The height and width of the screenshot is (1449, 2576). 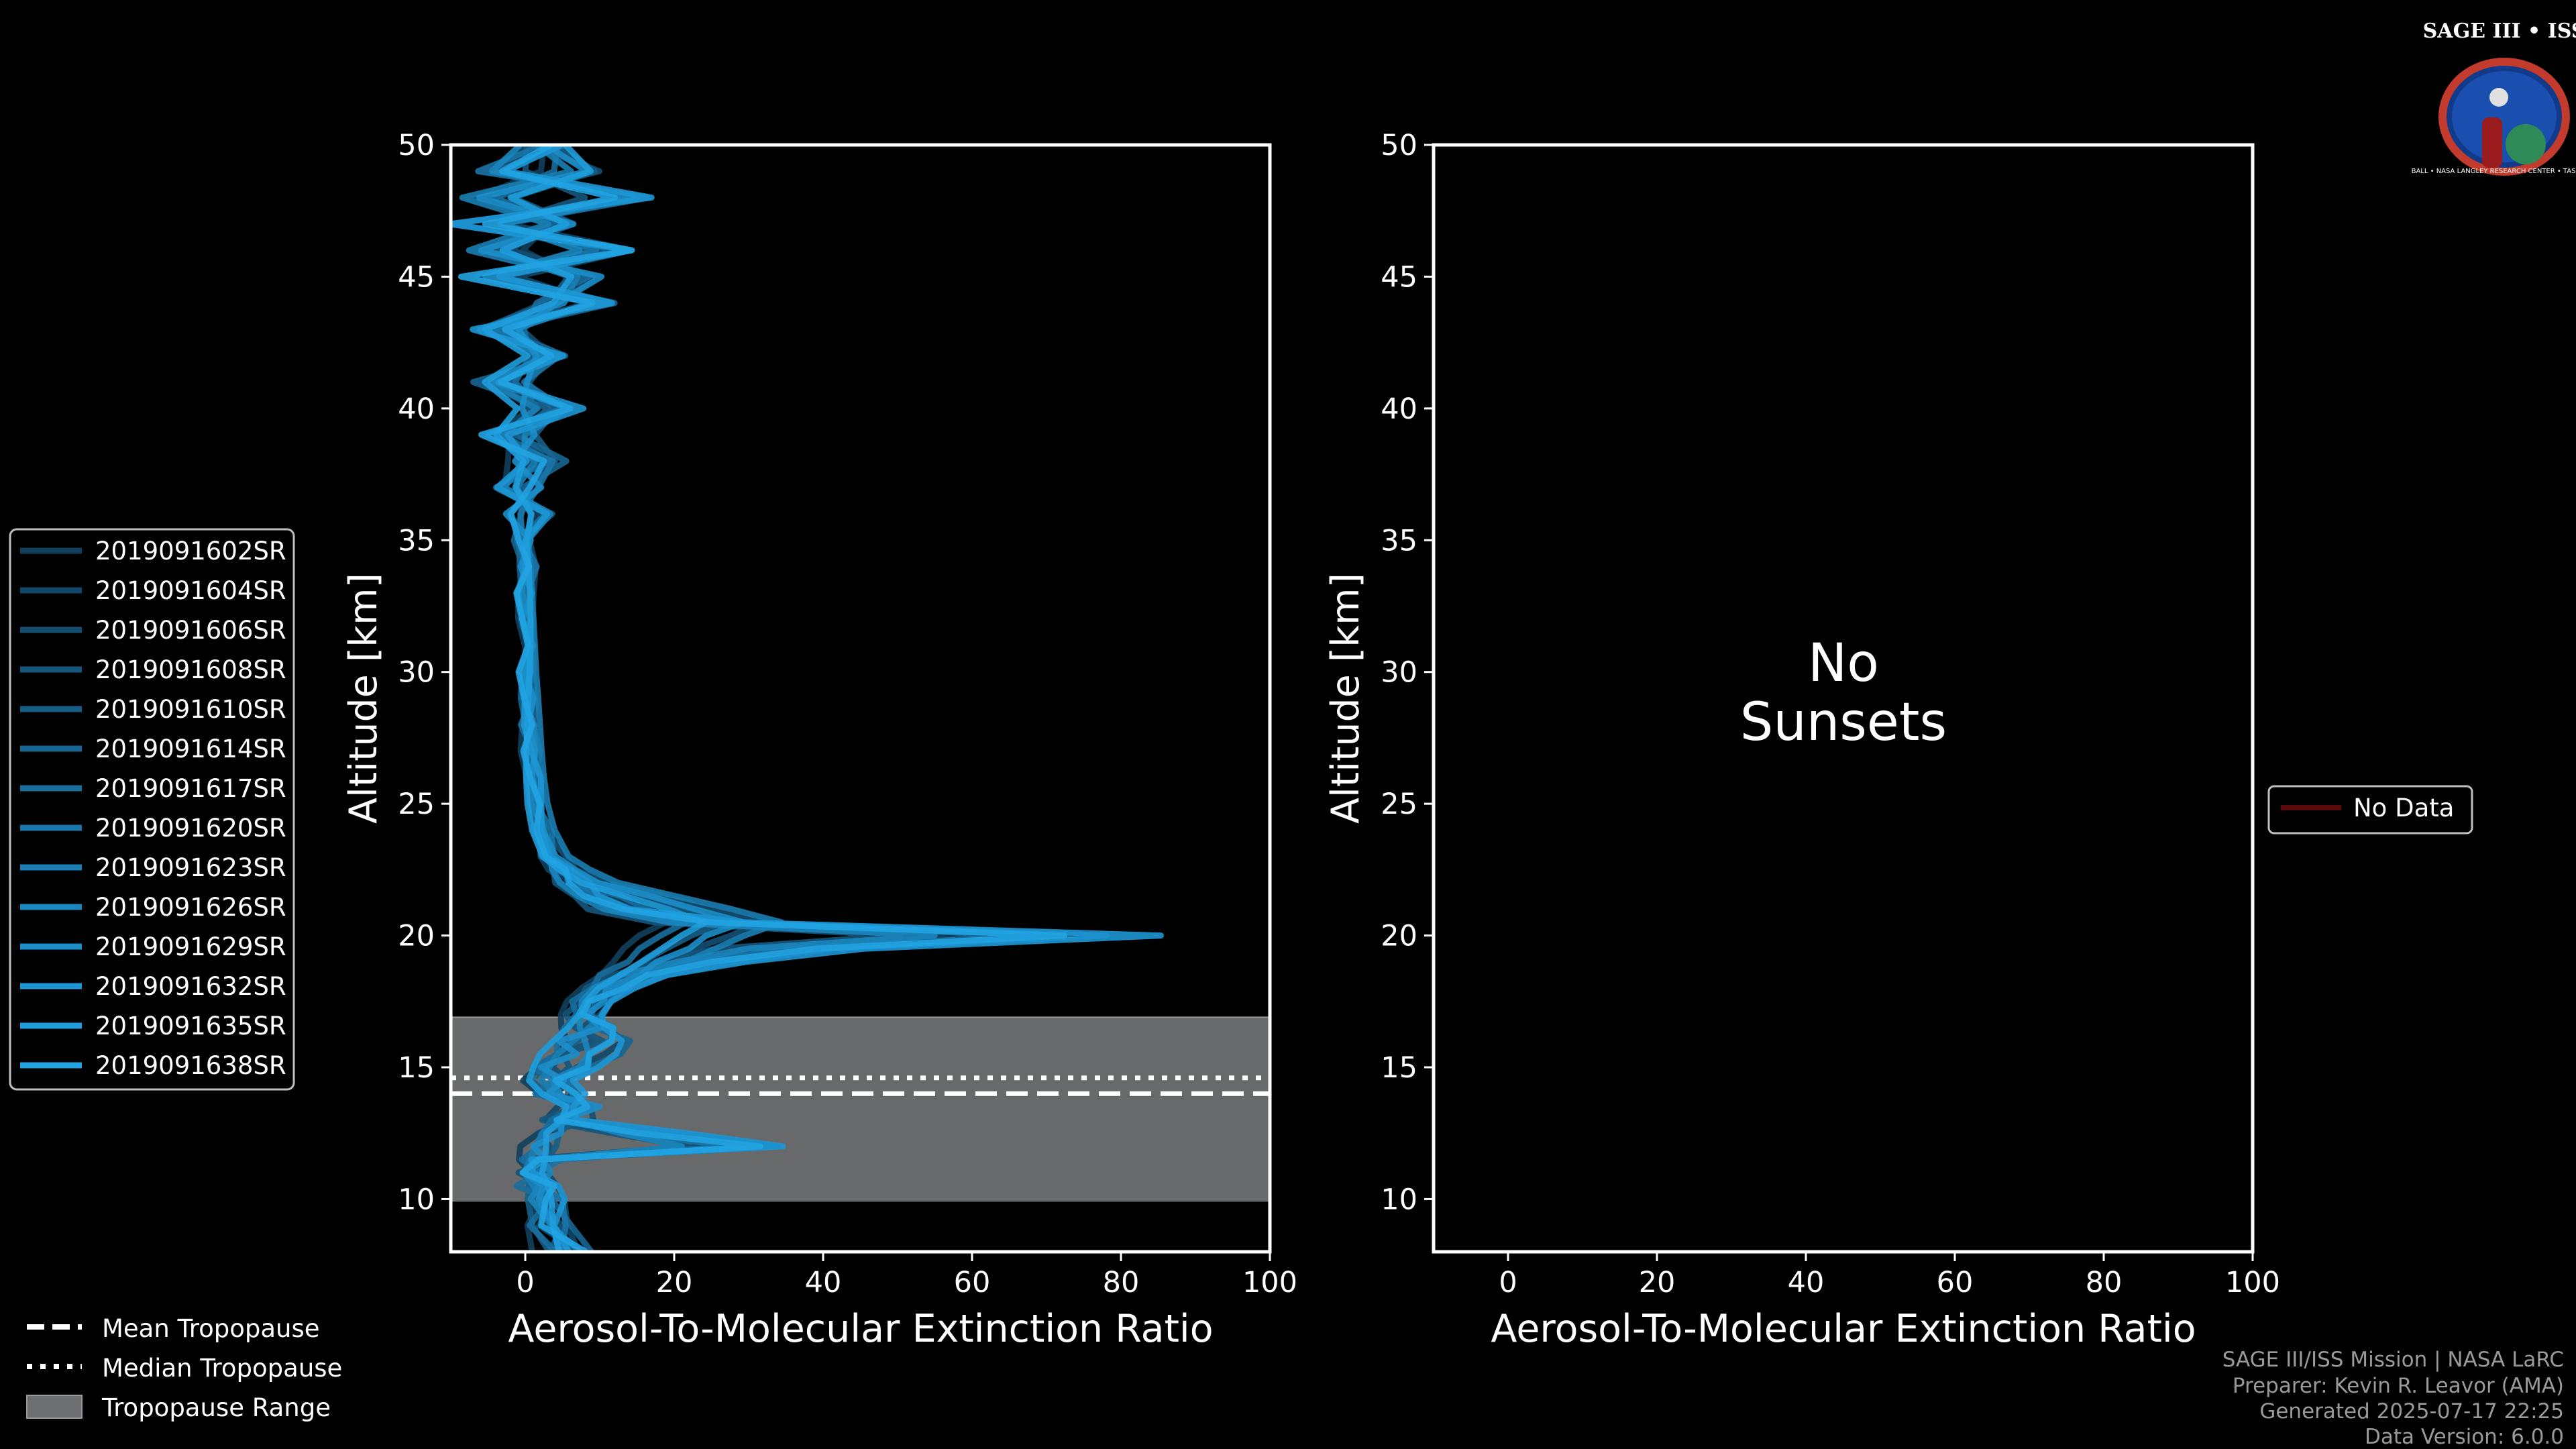 What do you see at coordinates (860, 1329) in the screenshot?
I see `sunrise-x-axis-label: Aerosol-To-Molecular Extinction Ratio` at bounding box center [860, 1329].